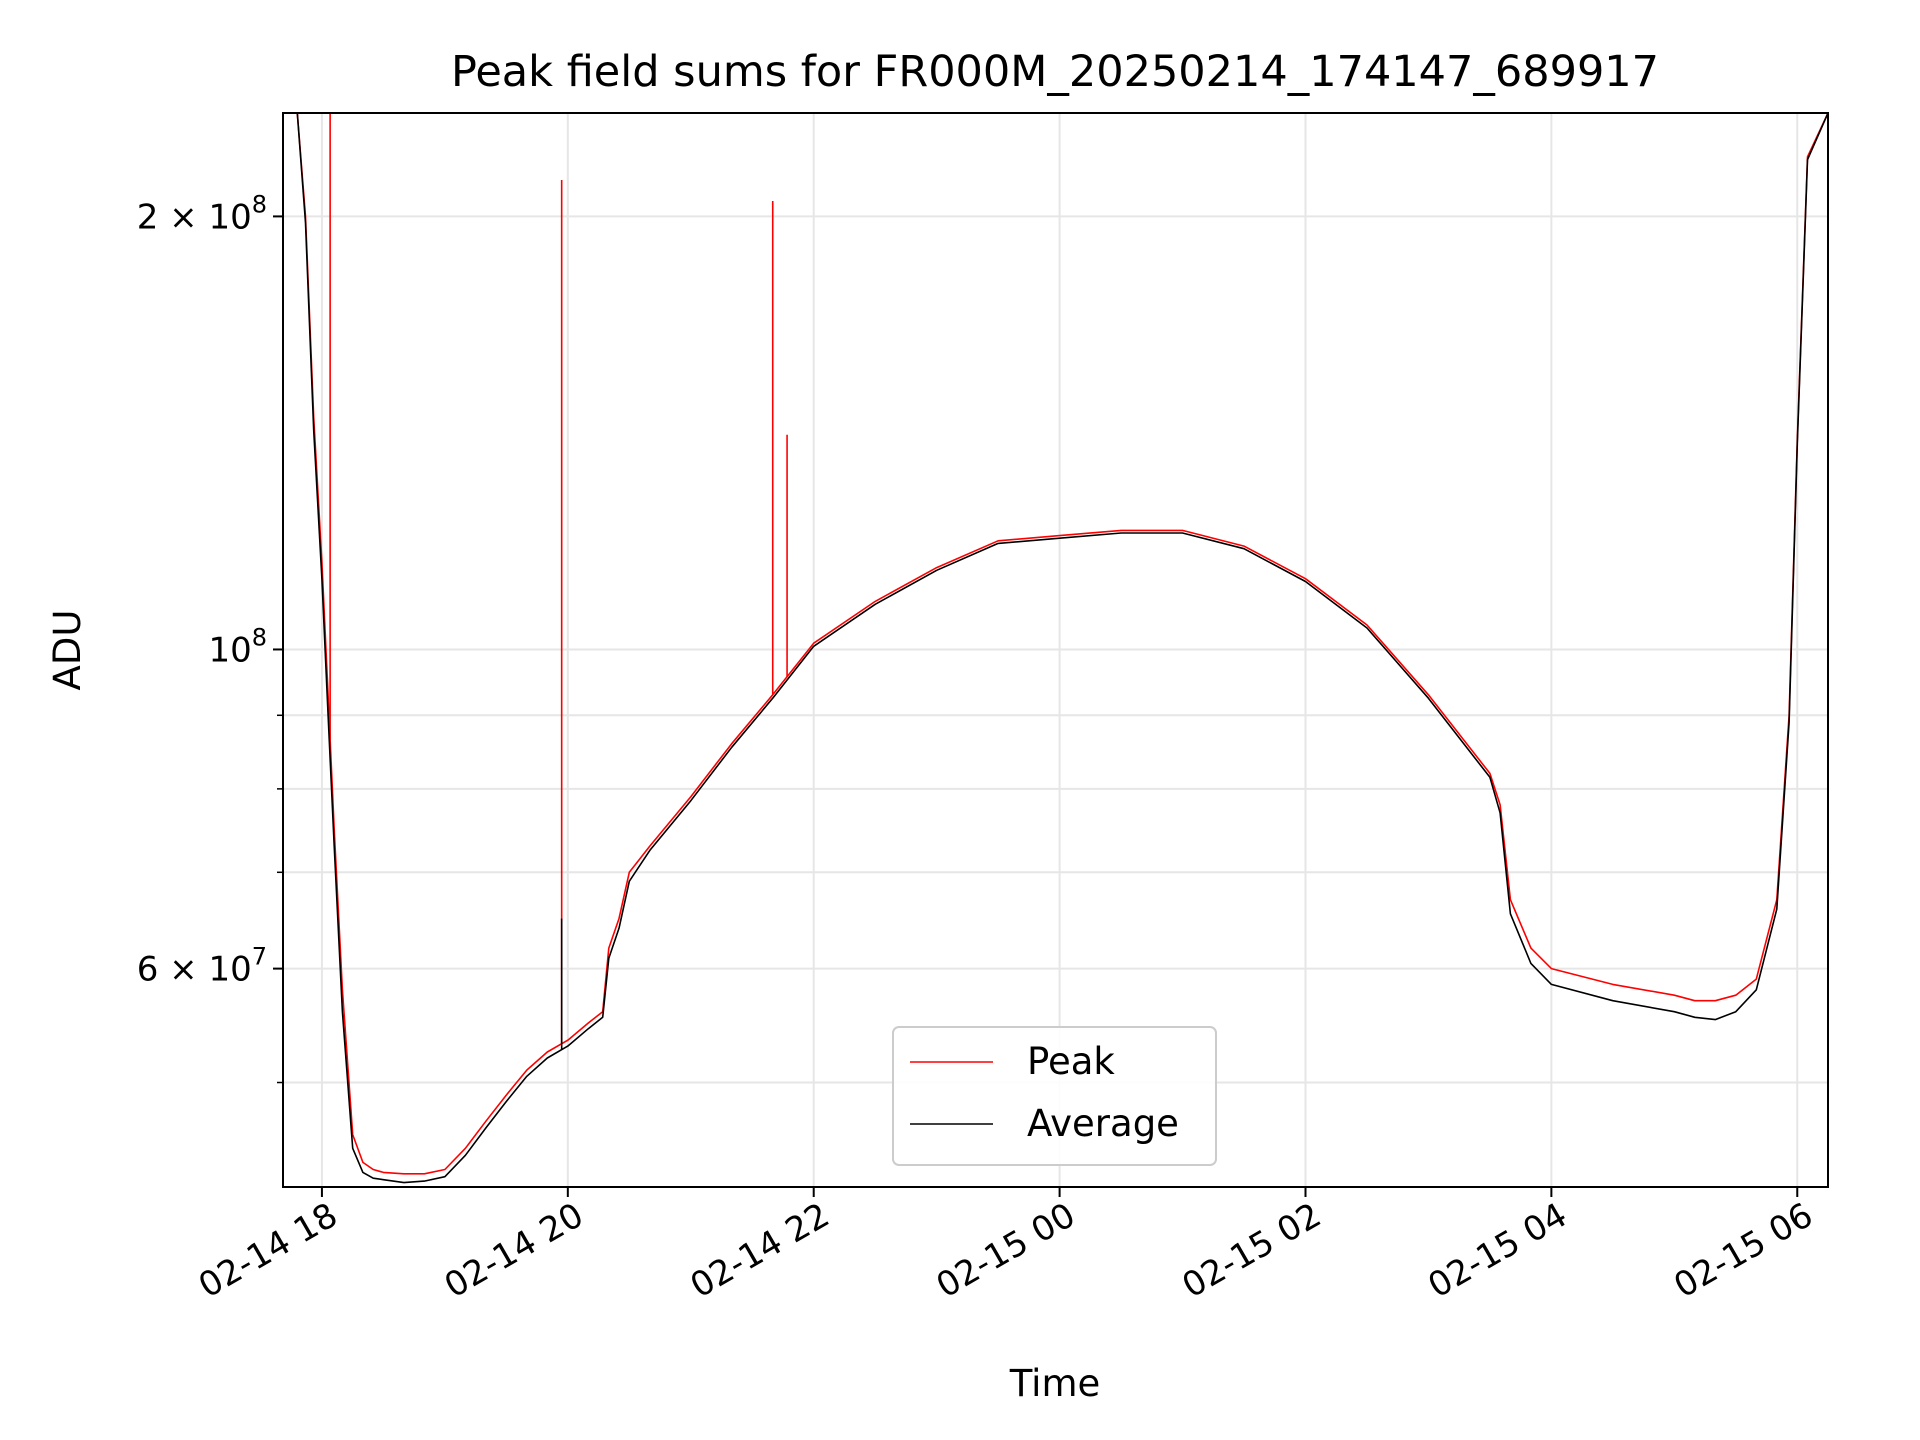  What do you see at coordinates (194, 217) in the screenshot?
I see `y-tick-label-base: 2 × 10` at bounding box center [194, 217].